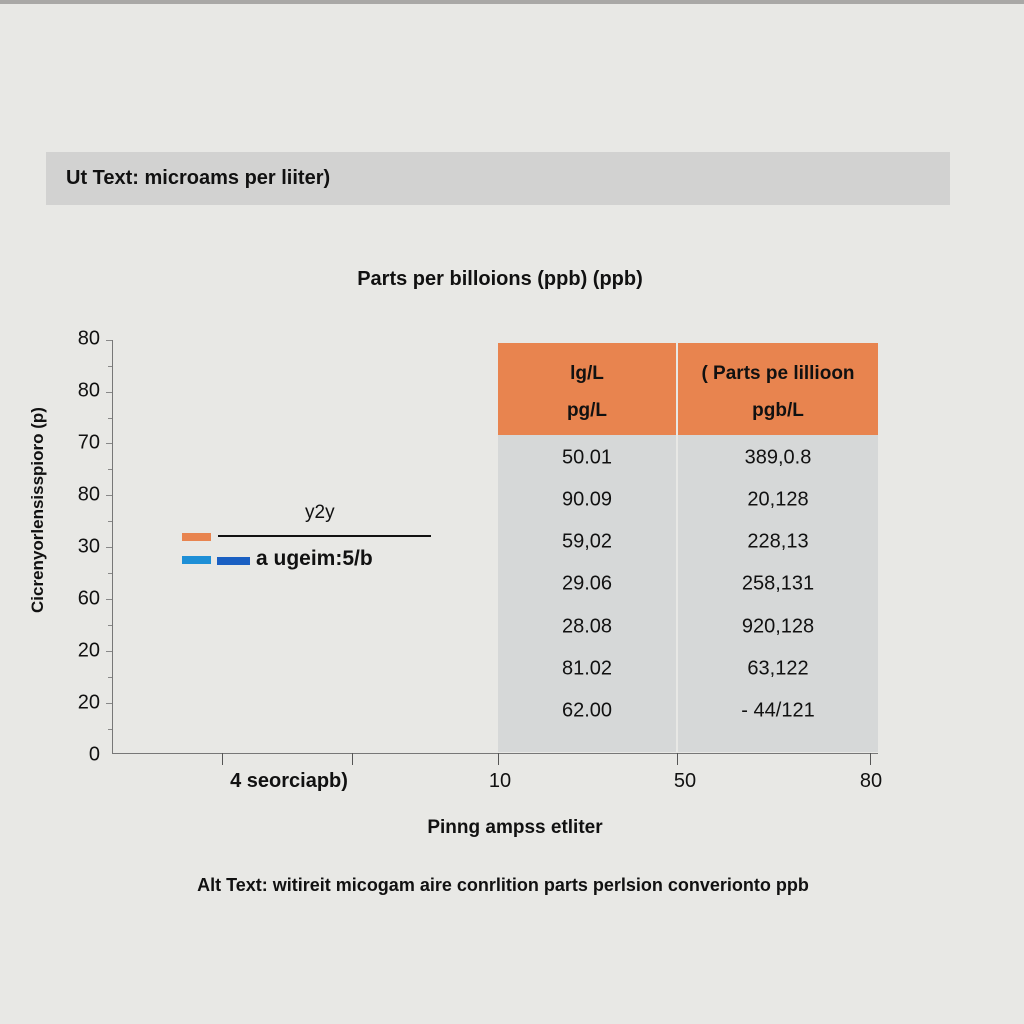 The width and height of the screenshot is (1024, 1024). Describe the element at coordinates (324, 536) in the screenshot. I see `legend-divider` at that location.